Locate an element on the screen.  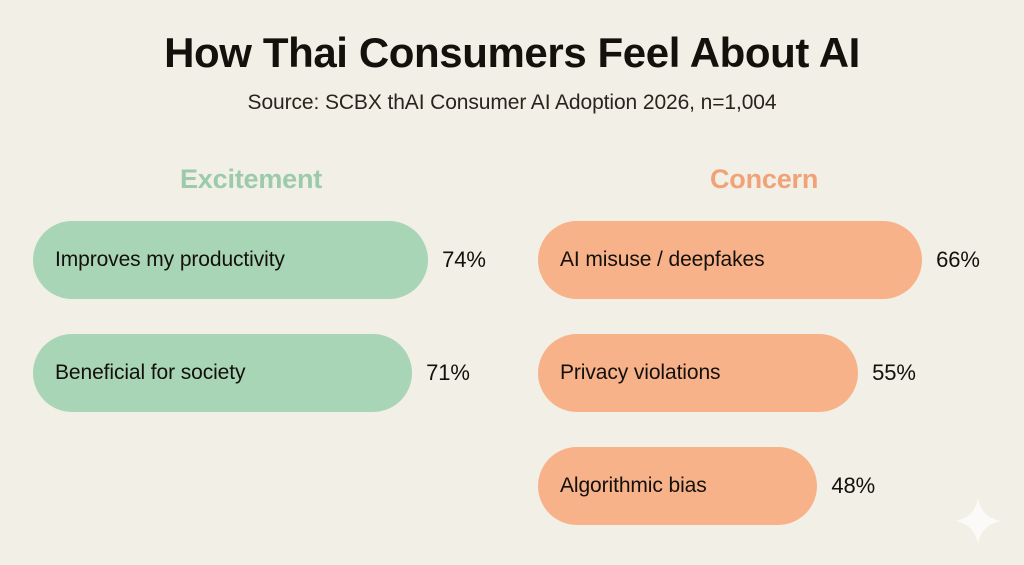
bar-row: Beneficial for society 71% is located at coordinates (268, 373).